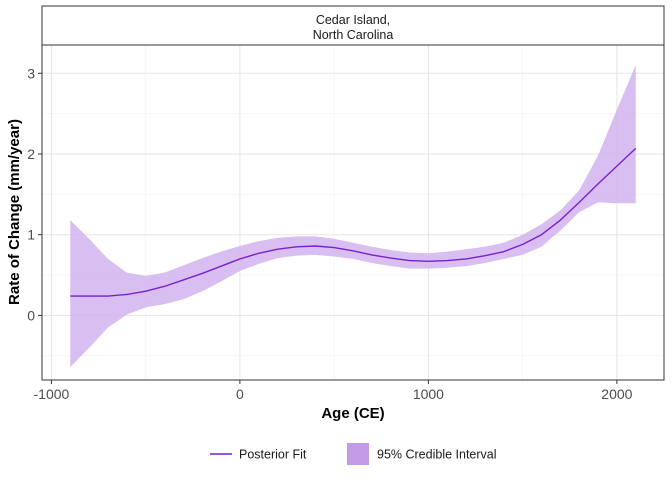  I want to click on y-tick-label: 2, so click(31, 154).